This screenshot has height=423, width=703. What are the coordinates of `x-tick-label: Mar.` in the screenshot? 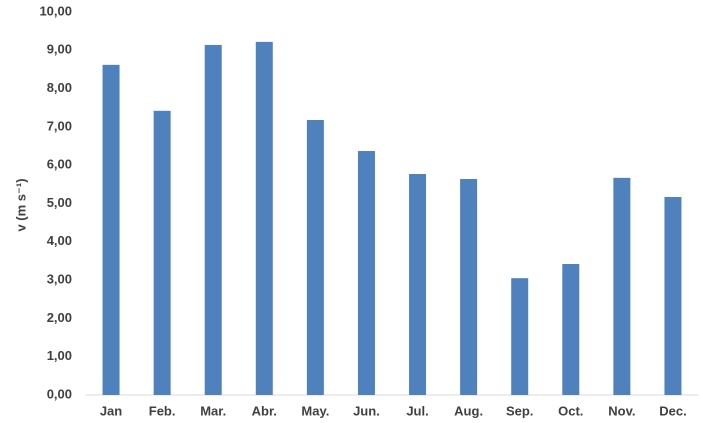 It's located at (213, 410).